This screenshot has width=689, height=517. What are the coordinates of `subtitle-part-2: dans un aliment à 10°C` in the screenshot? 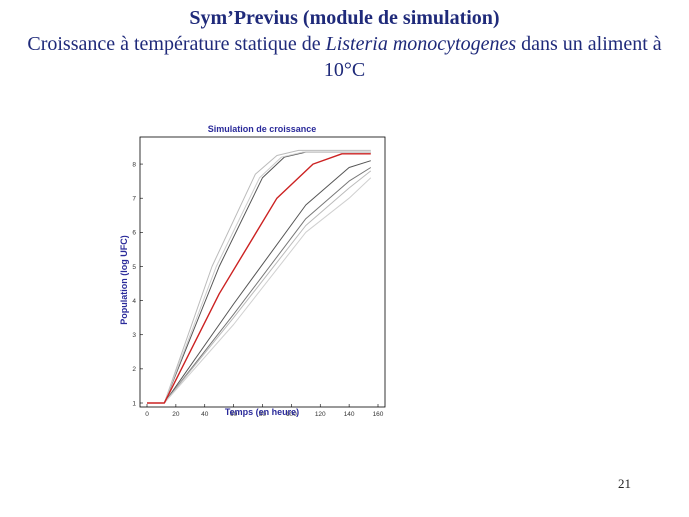 It's located at (492, 57).